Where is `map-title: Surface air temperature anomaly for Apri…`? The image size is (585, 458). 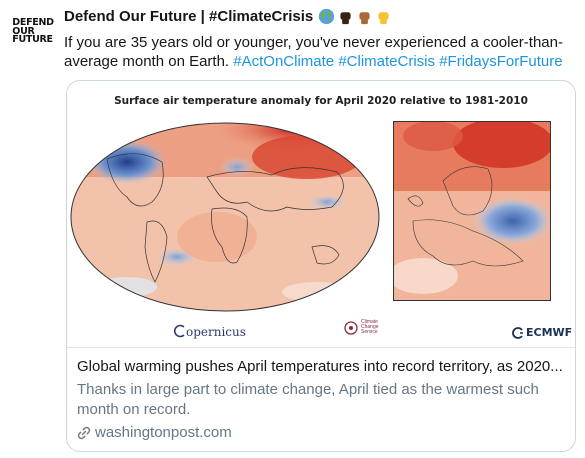 map-title: Surface air temperature anomaly for Apri… is located at coordinates (321, 101).